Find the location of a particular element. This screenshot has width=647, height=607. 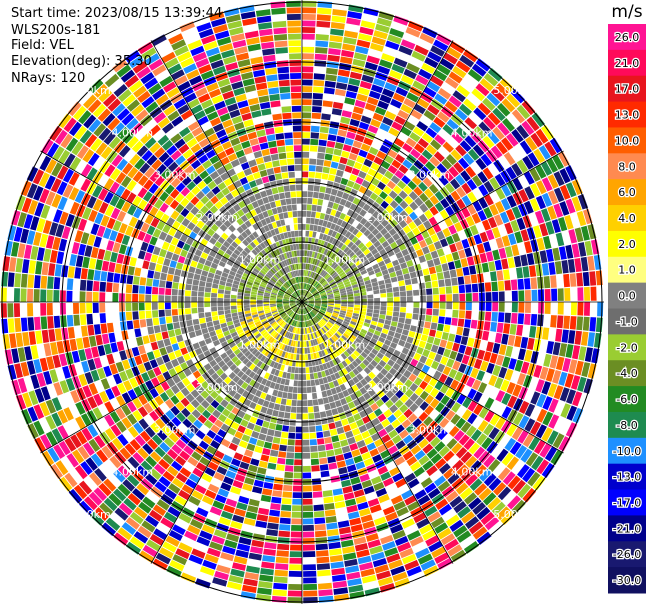

colorbar-tick-label: 21.0 is located at coordinates (627, 63).